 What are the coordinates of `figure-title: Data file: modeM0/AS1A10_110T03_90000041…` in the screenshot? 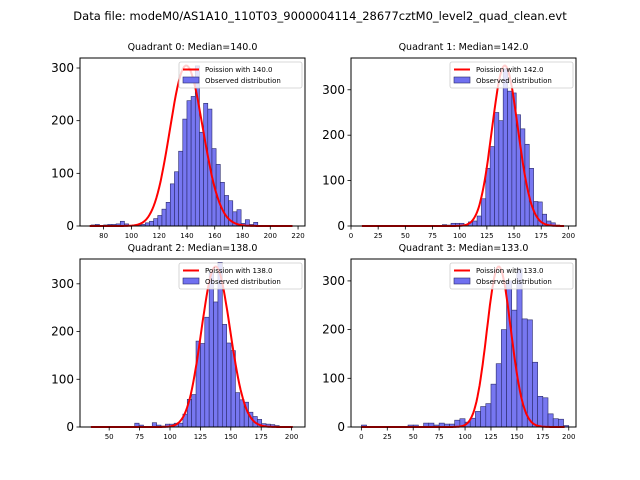 It's located at (320, 16).